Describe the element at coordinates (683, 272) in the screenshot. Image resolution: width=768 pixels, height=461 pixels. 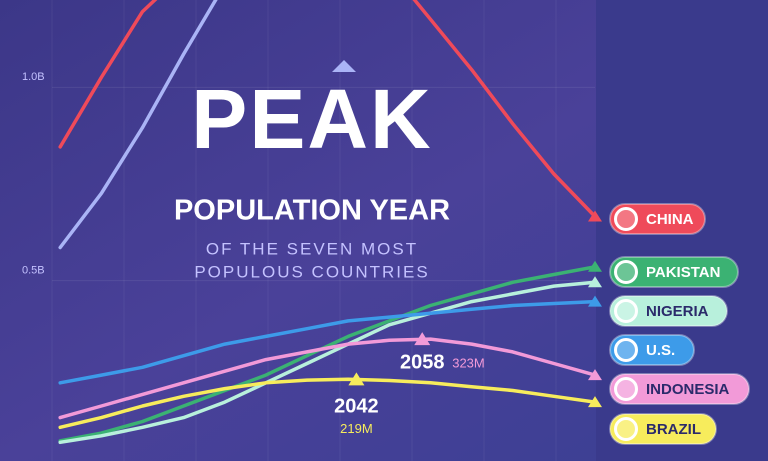
I see `legend-label: PAKISTAN` at that location.